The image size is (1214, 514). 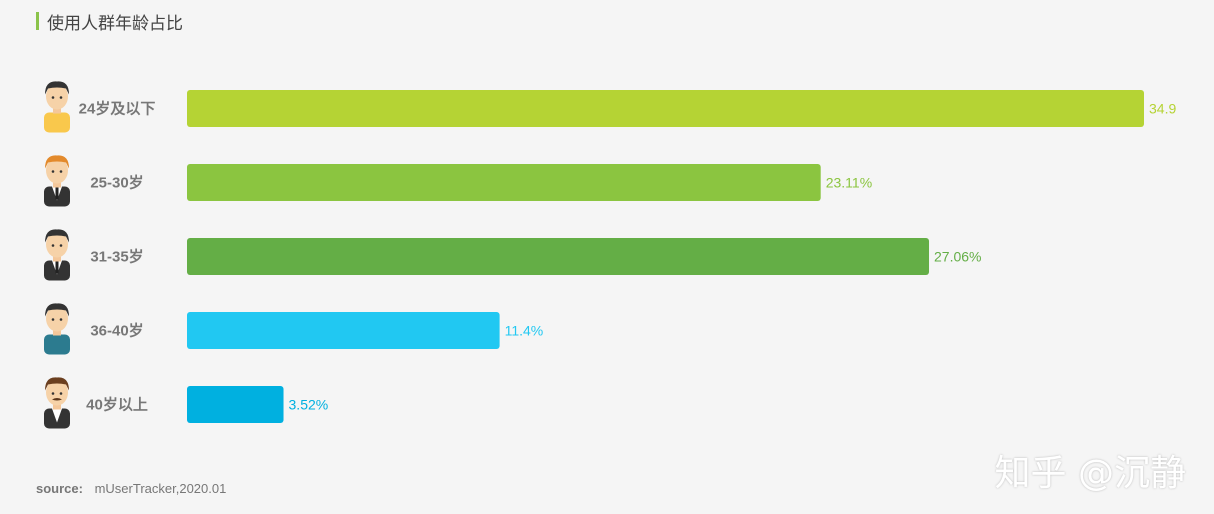 I want to click on category-label: 31-35岁, so click(x=116, y=257).